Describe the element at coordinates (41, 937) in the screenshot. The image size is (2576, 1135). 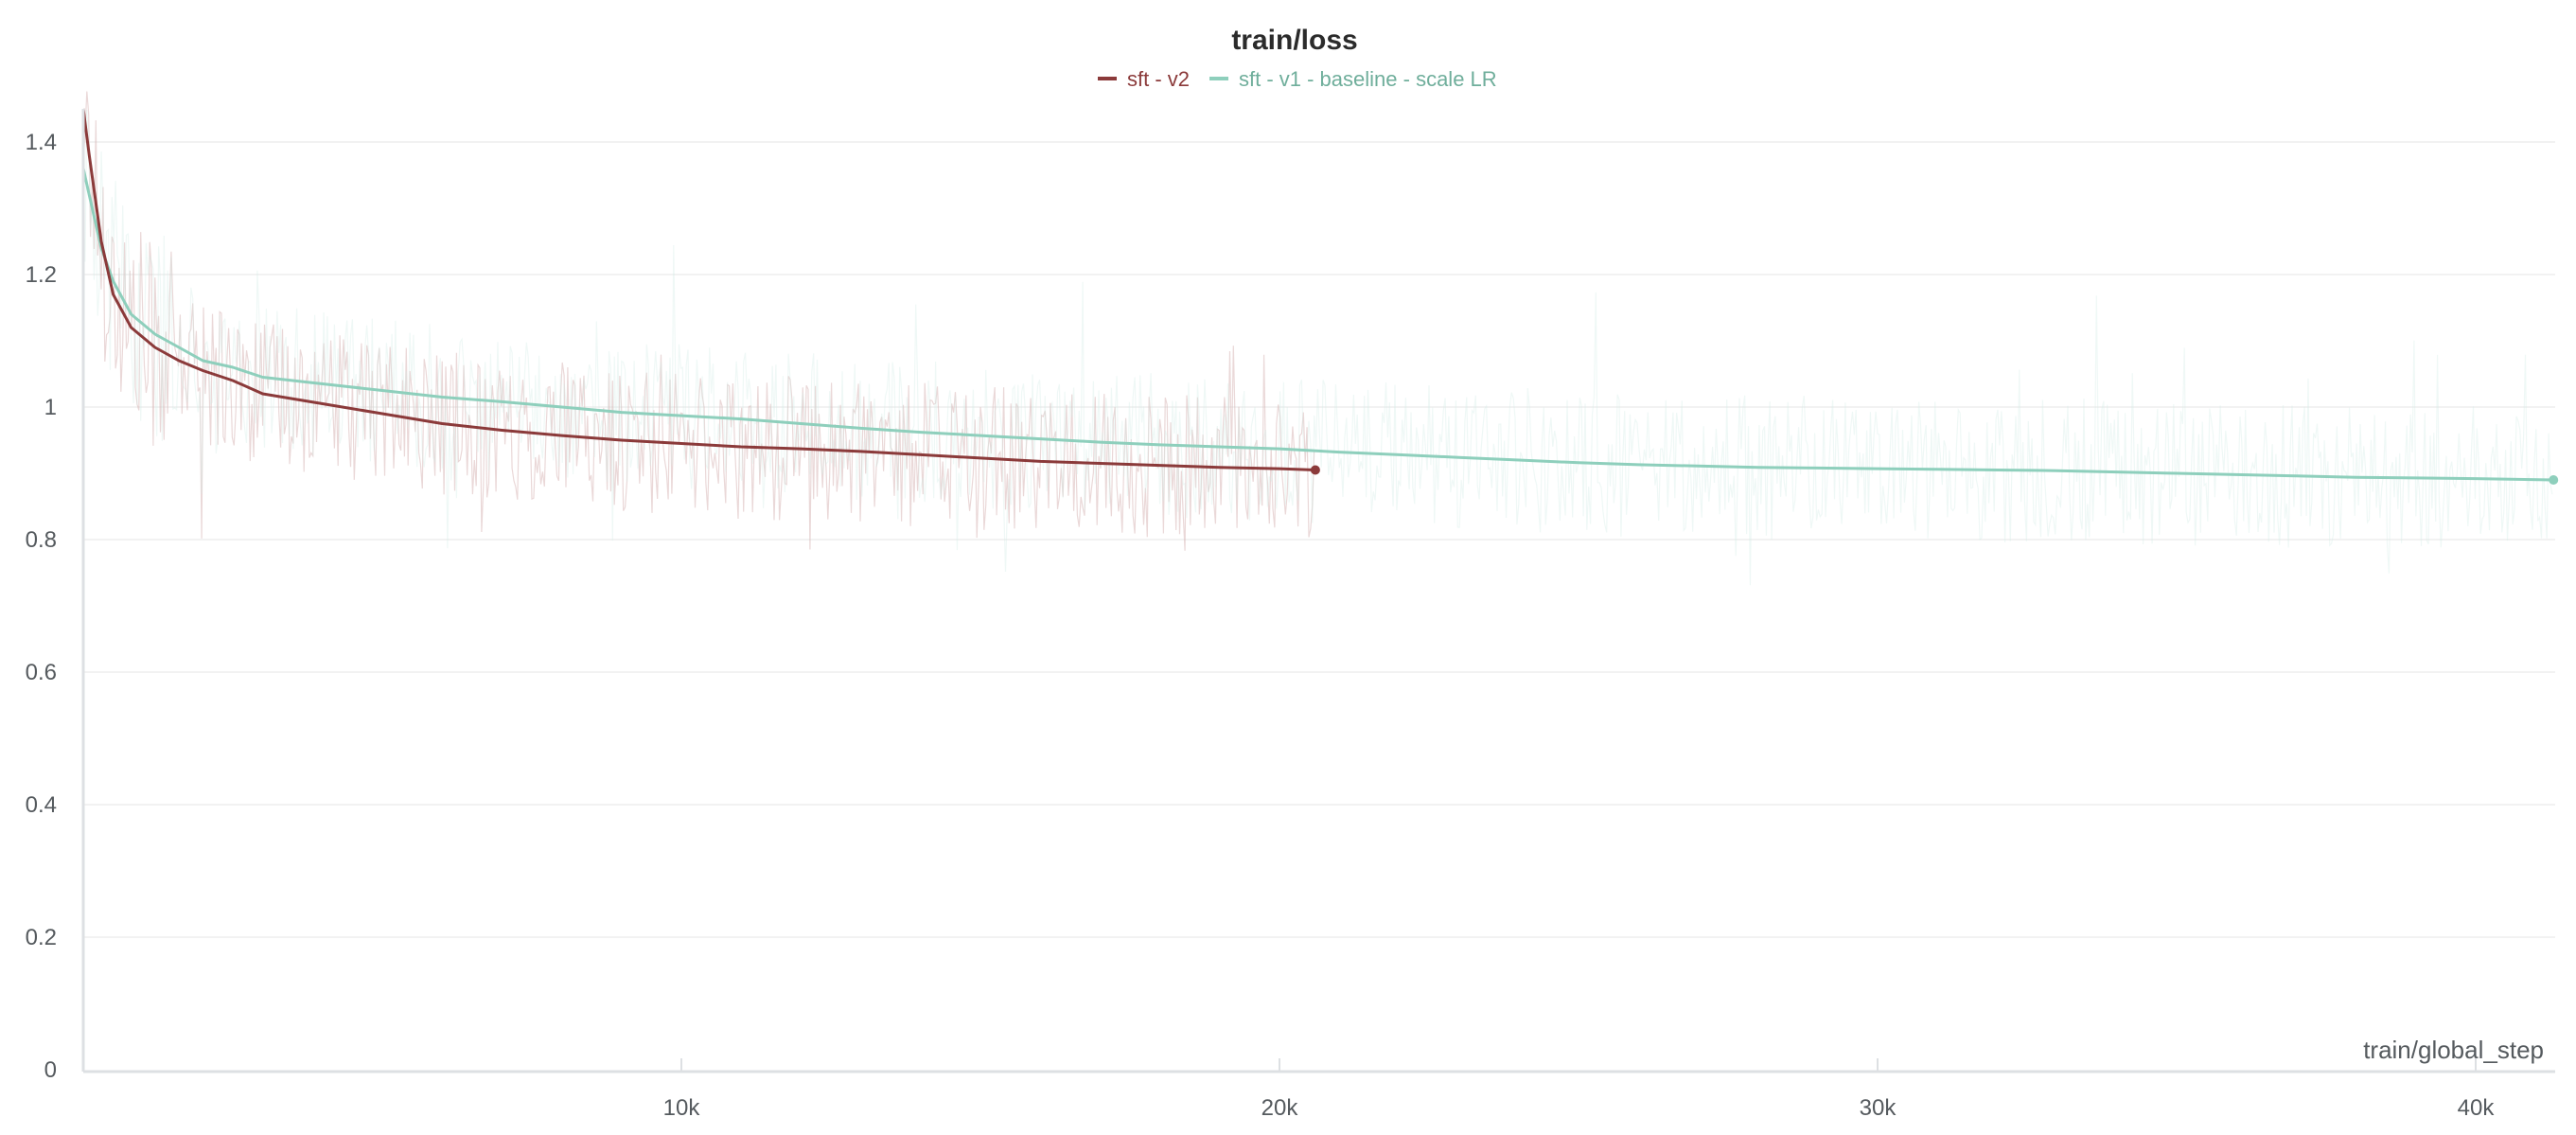
I see `y-tick-label: 0.2` at that location.